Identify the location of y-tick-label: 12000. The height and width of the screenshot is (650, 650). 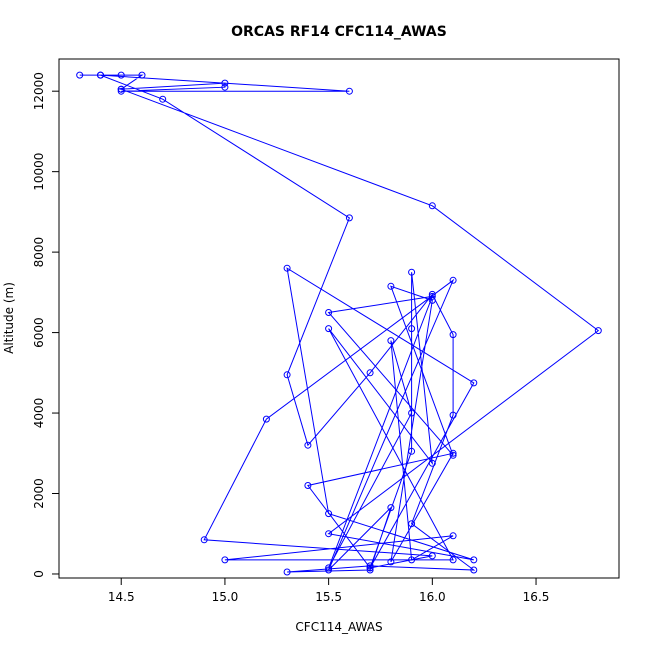
(39, 91).